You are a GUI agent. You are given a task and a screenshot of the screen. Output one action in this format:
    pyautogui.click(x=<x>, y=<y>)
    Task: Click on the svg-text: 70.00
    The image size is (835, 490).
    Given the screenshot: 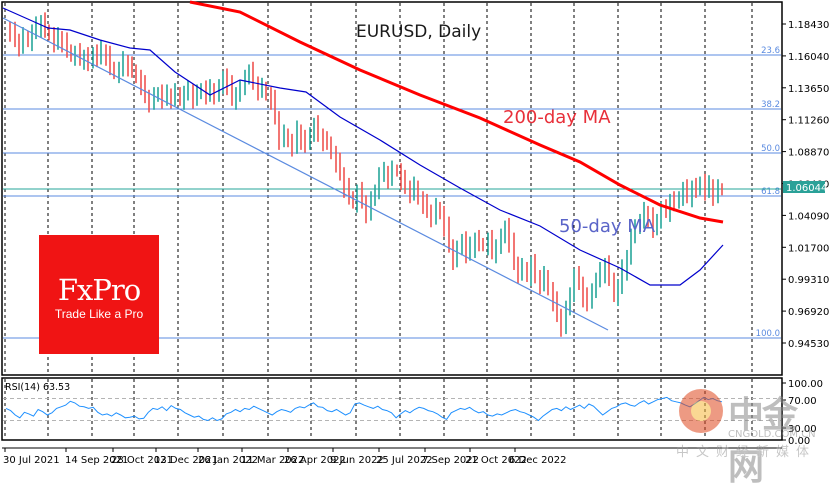 What is the action you would take?
    pyautogui.click(x=802, y=401)
    